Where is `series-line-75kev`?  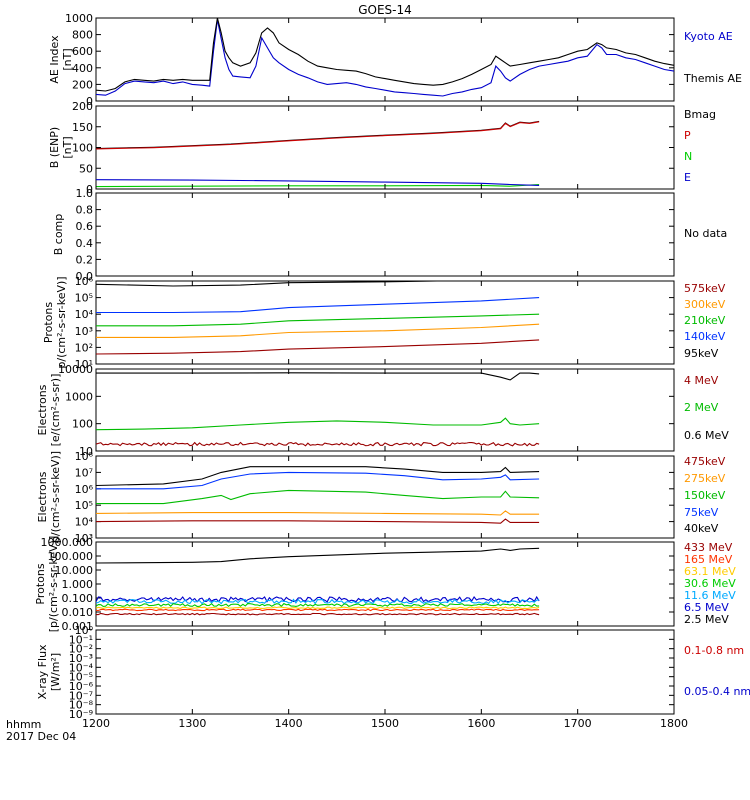
series-line-75kev is located at coordinates (318, 480).